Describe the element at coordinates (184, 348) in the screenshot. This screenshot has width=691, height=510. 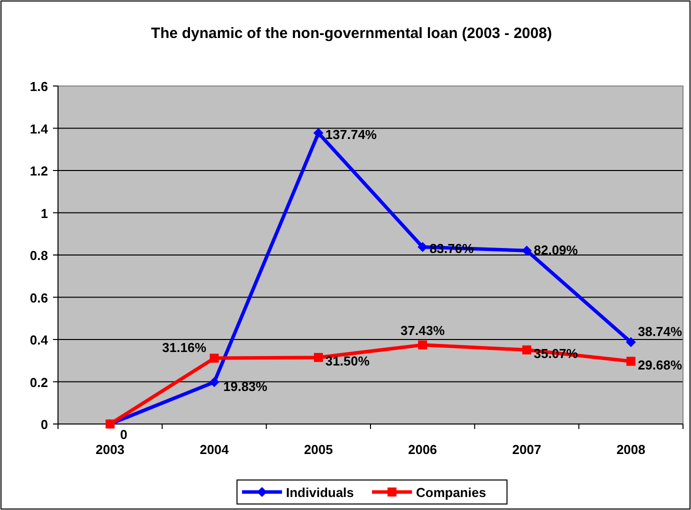
I see `data-label: 31.16%` at that location.